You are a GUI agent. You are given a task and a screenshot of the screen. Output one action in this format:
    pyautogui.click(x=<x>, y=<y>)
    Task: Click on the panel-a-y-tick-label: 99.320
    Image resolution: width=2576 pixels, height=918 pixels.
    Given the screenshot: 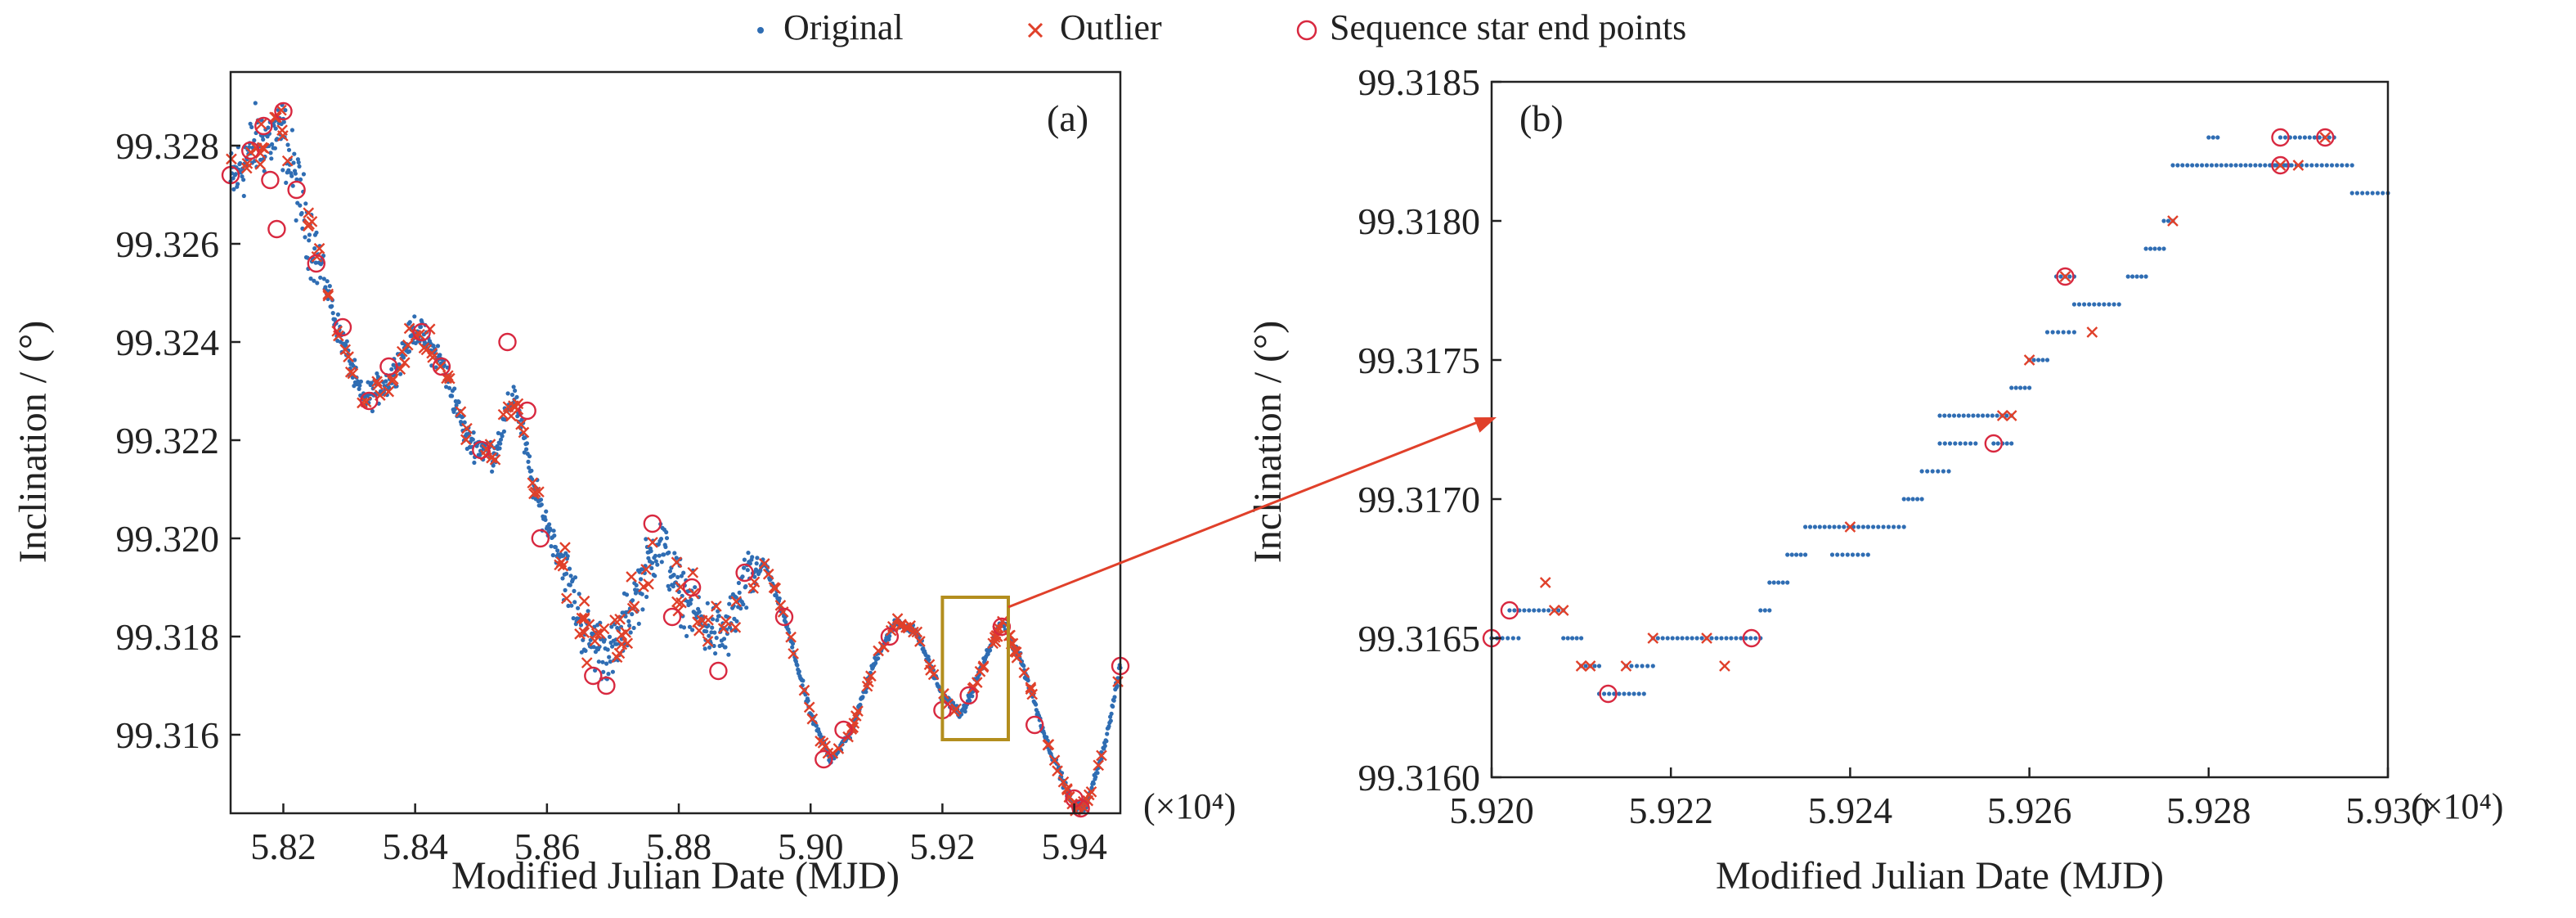 What is the action you would take?
    pyautogui.click(x=168, y=539)
    